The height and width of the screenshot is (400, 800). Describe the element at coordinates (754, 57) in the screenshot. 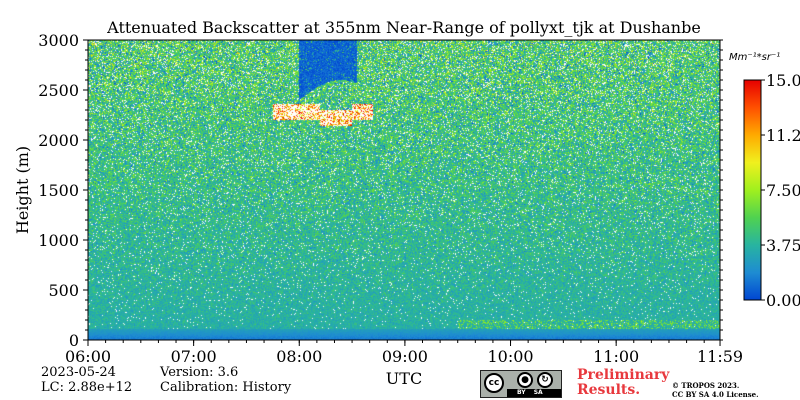

I see `colorbar-unit: Mm⁻¹*sr⁻¹` at that location.